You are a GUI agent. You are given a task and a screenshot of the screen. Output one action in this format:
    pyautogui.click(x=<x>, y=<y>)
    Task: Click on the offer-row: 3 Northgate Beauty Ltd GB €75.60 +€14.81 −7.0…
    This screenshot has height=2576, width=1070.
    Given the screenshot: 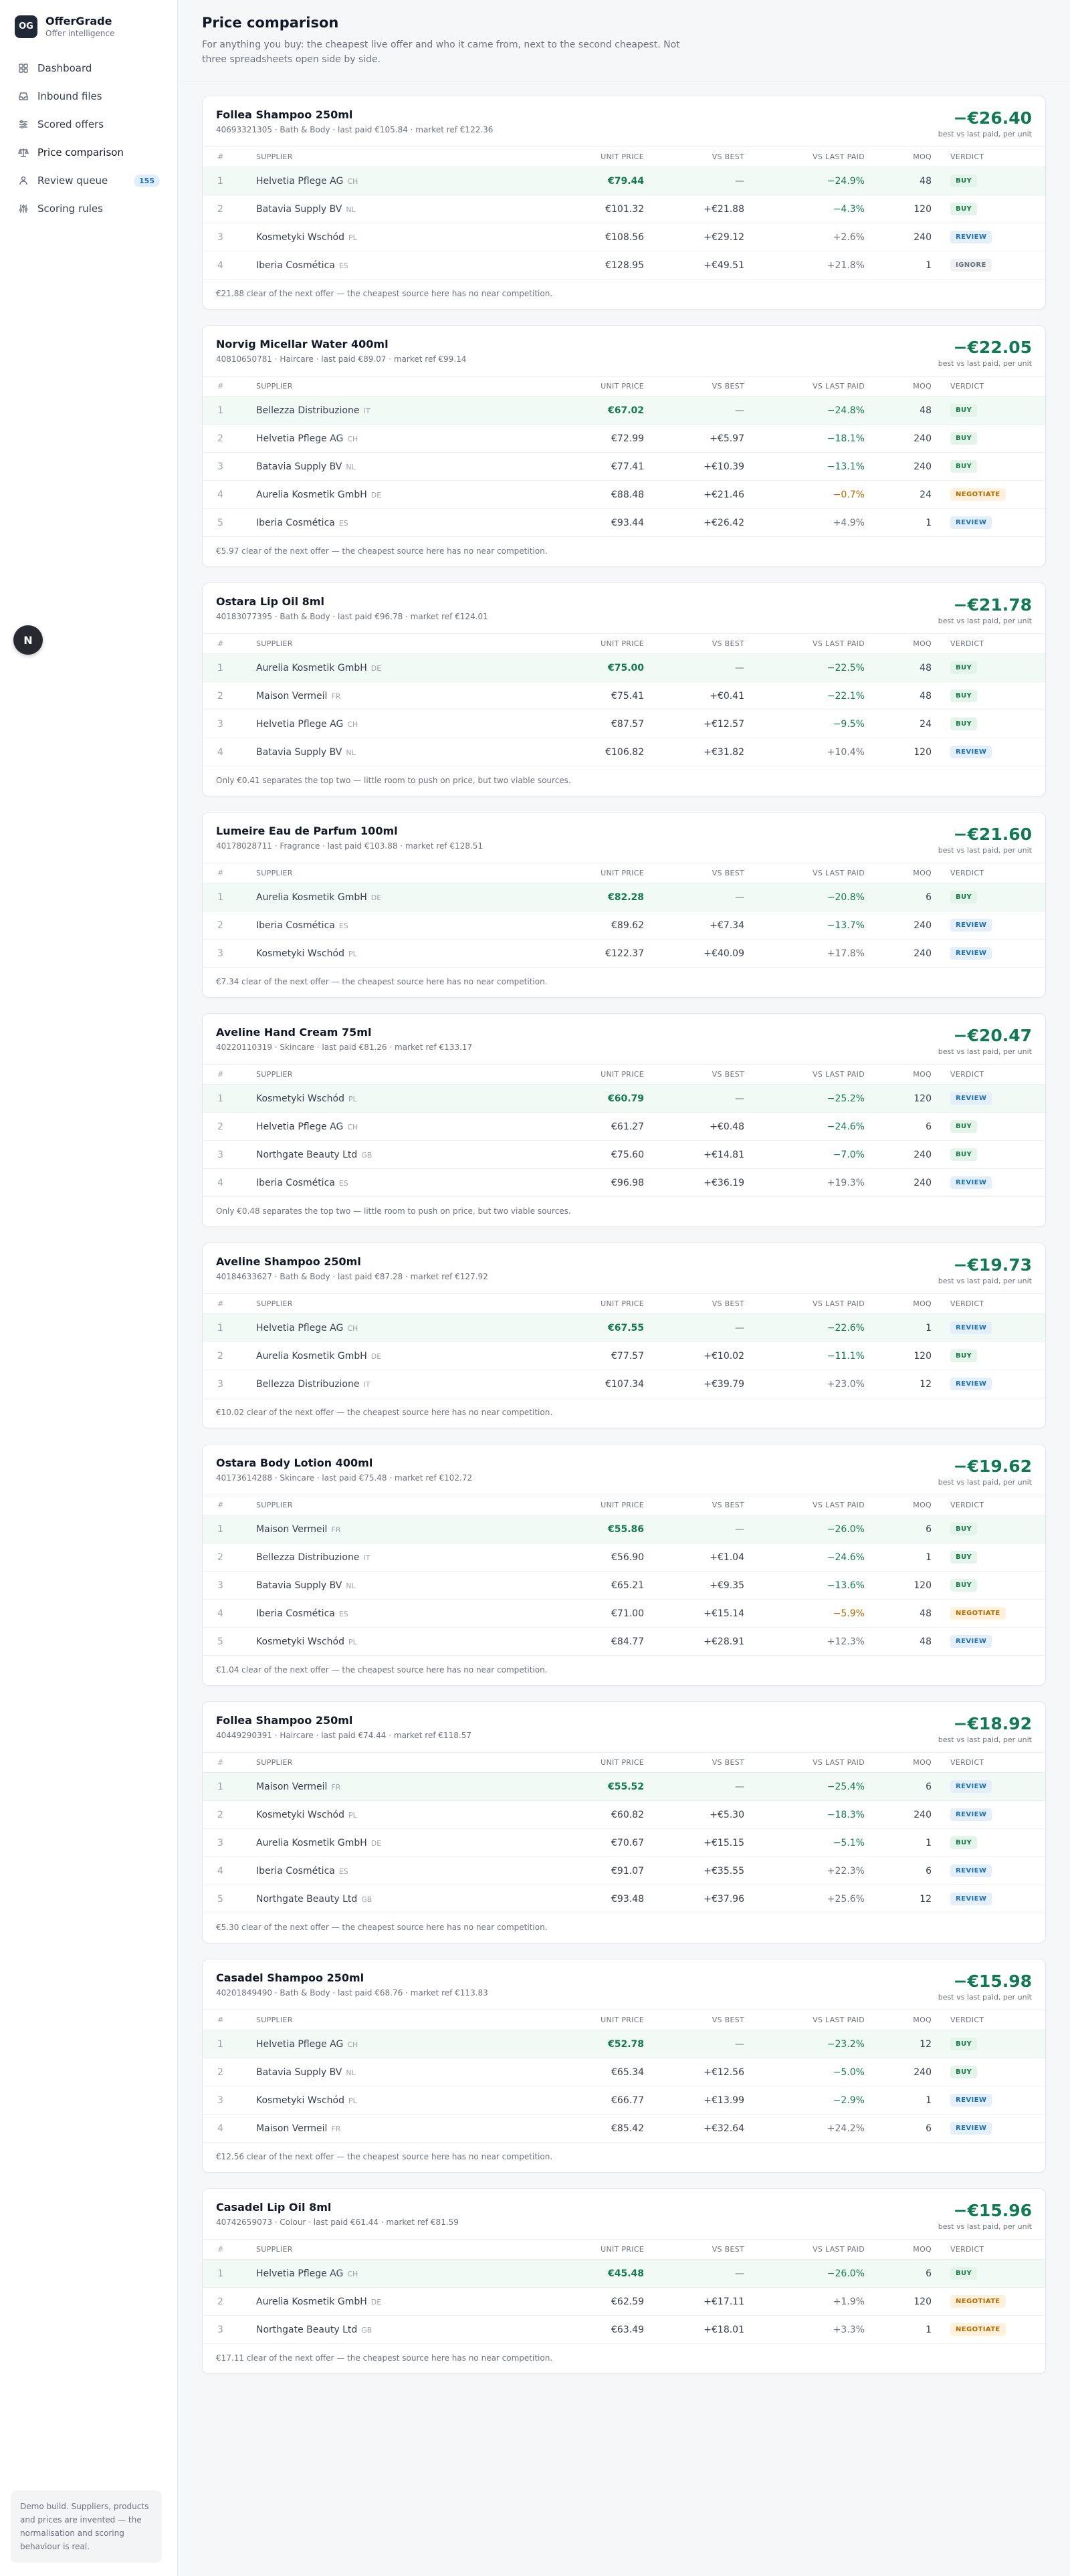 What is the action you would take?
    pyautogui.click(x=624, y=1154)
    